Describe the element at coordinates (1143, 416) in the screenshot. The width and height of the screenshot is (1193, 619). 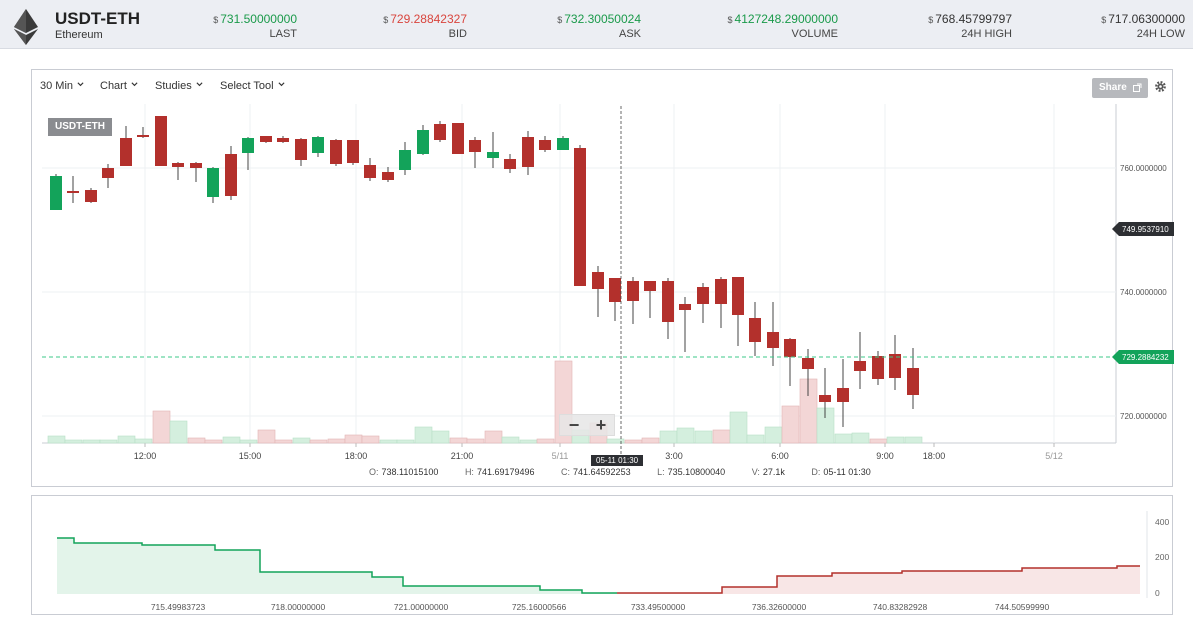
I see `price-axis-label: 720.0000000` at that location.